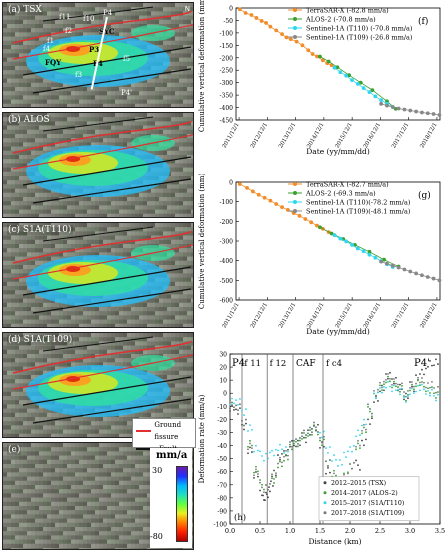  I want to click on annotation-f12: f 12, so click(278, 364).